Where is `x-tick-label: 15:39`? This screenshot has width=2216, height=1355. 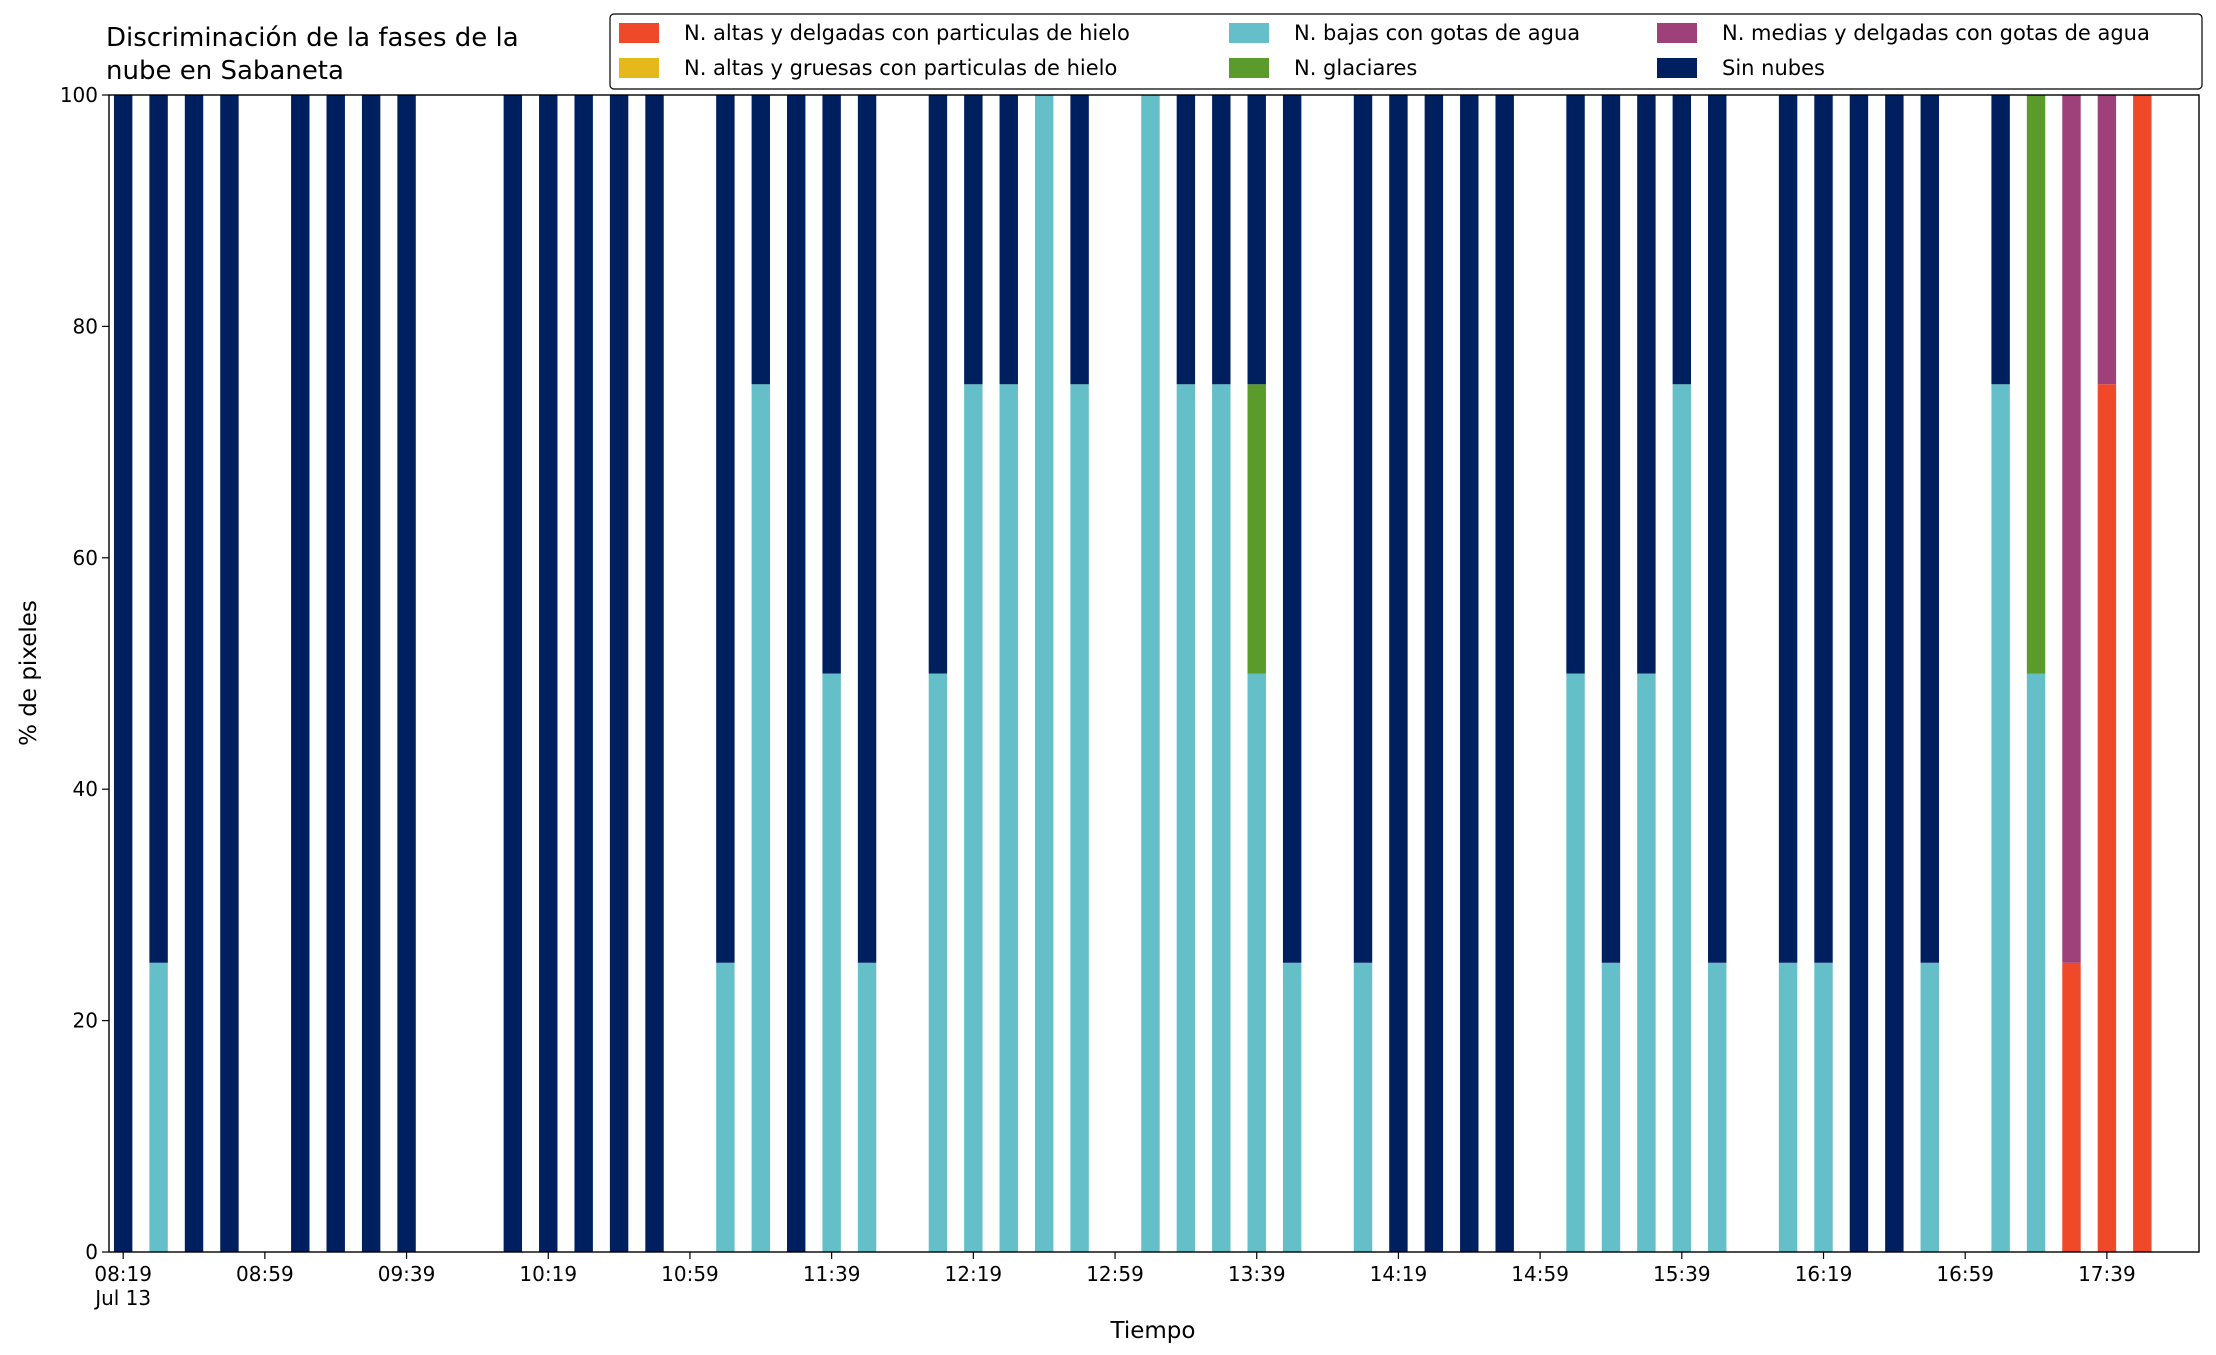 x-tick-label: 15:39 is located at coordinates (1682, 1274).